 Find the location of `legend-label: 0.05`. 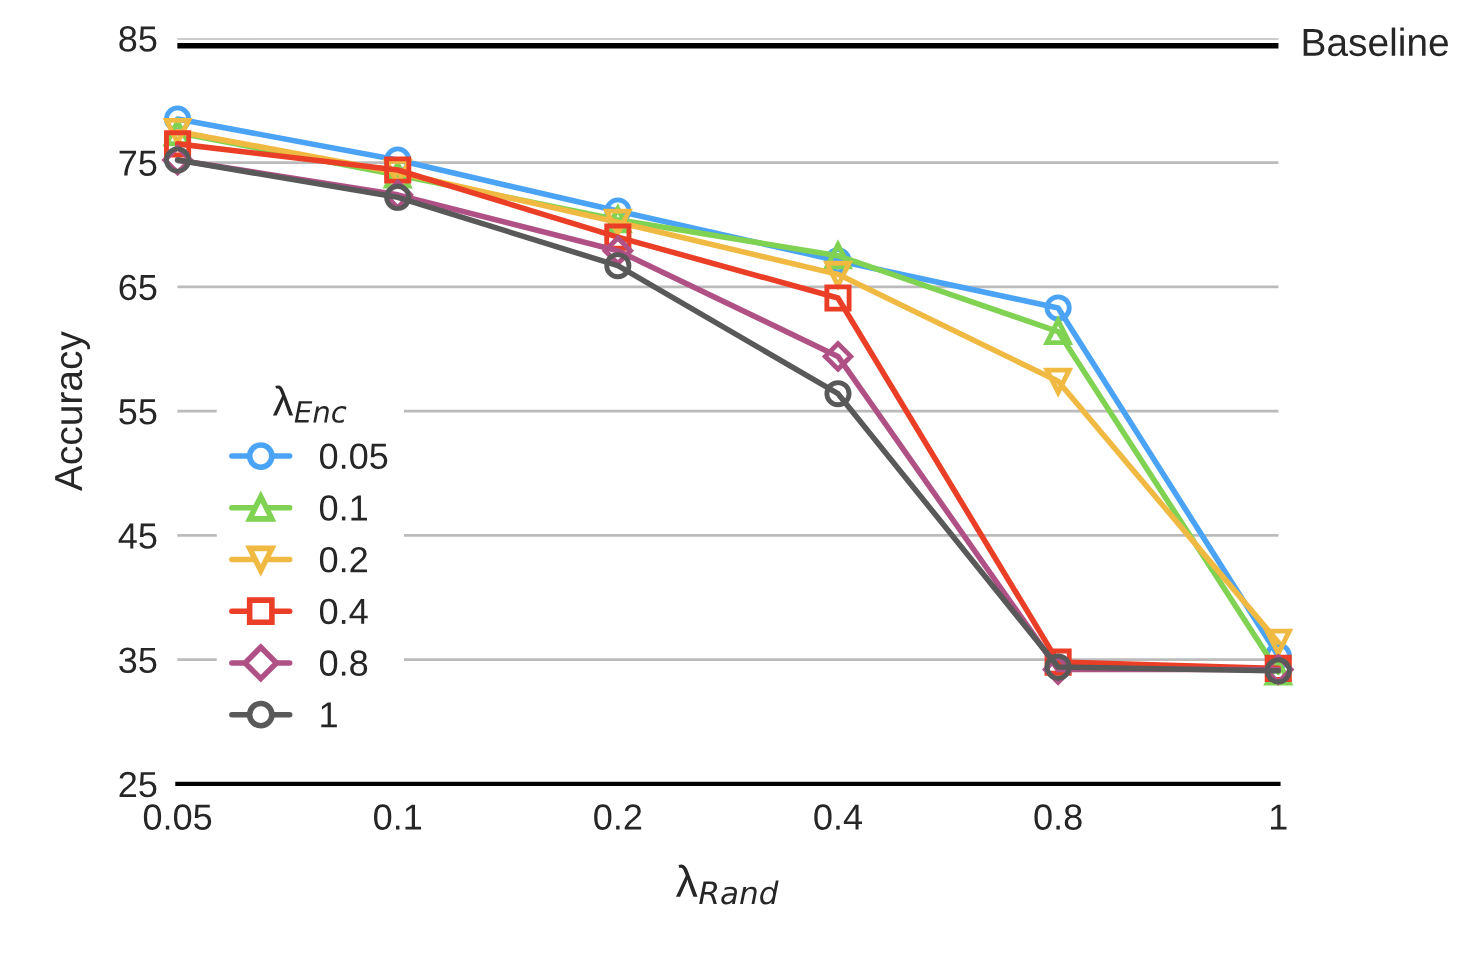

legend-label: 0.05 is located at coordinates (353, 456).